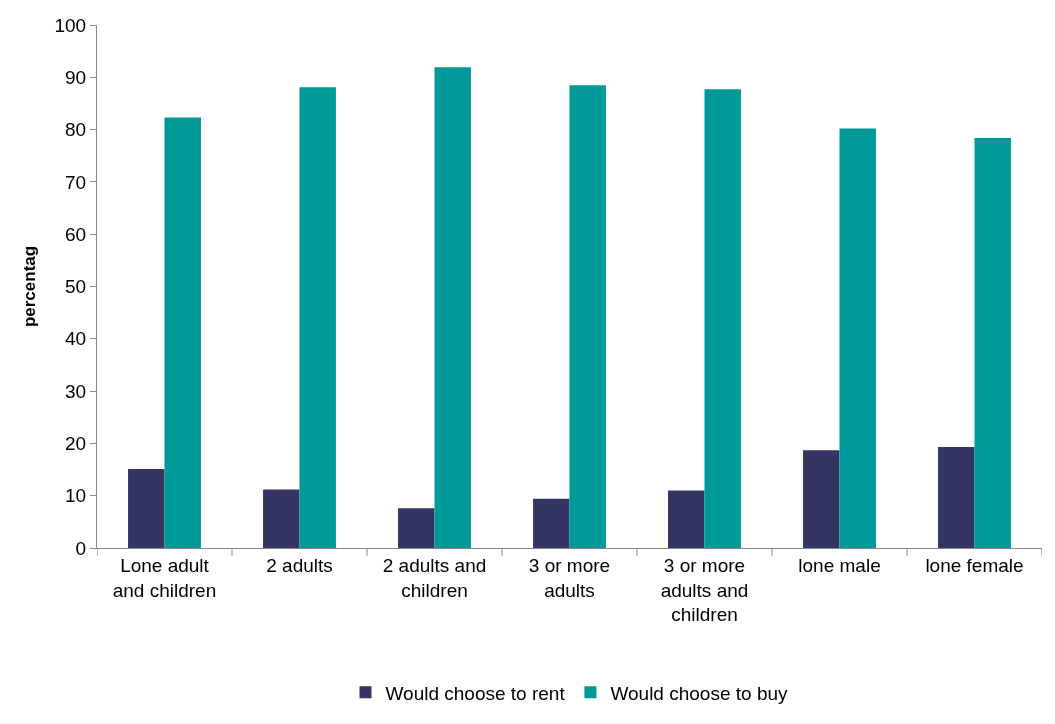 The width and height of the screenshot is (1055, 724). I want to click on y-tick-label: 70, so click(76, 182).